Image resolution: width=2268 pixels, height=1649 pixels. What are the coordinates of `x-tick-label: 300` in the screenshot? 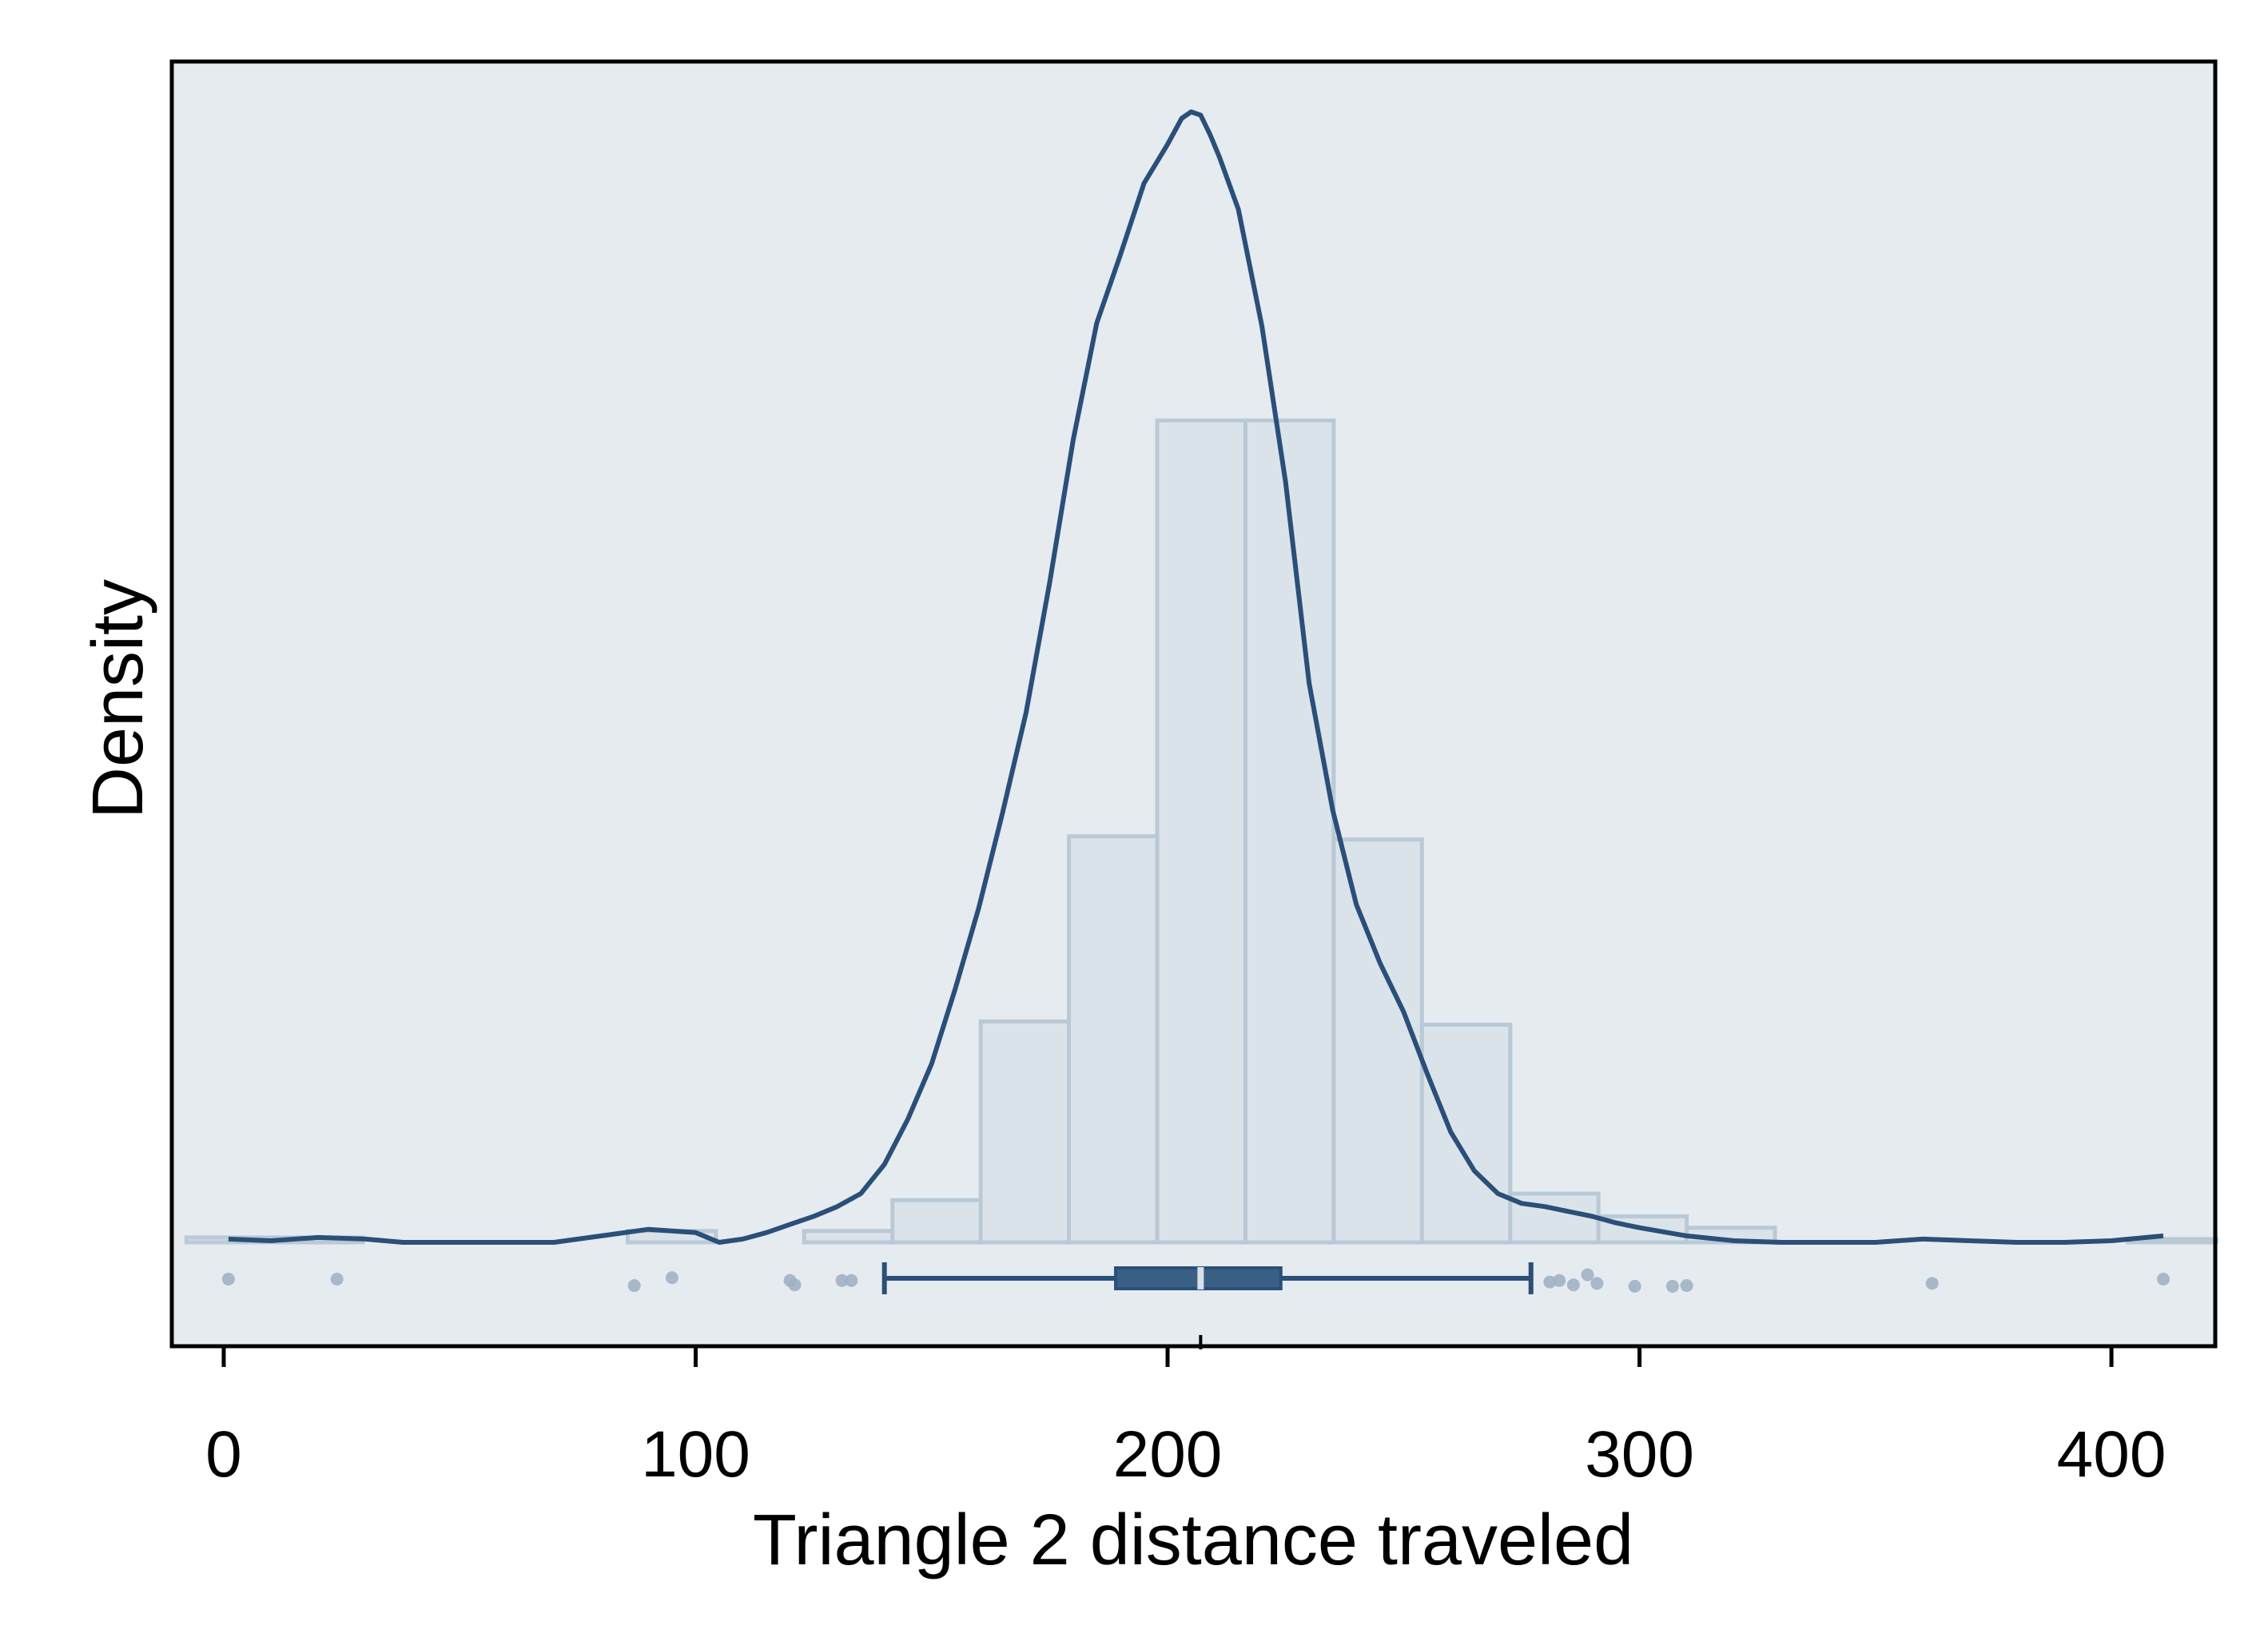 It's located at (1639, 1454).